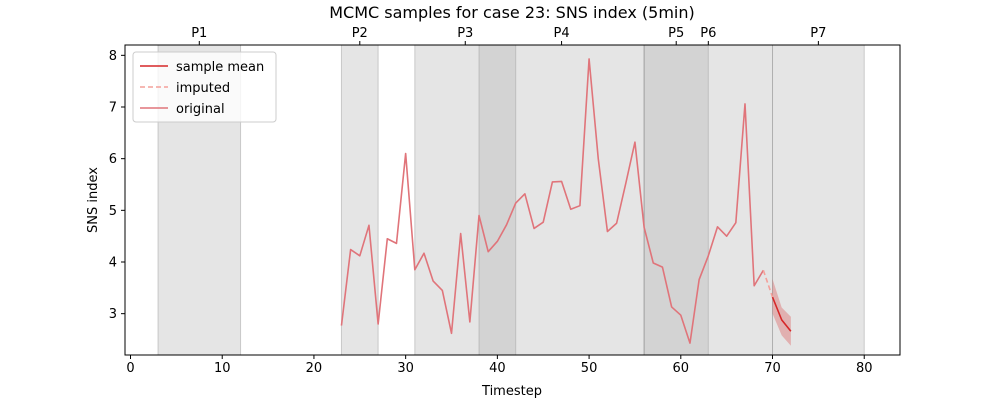 The width and height of the screenshot is (1000, 404). What do you see at coordinates (117, 185) in the screenshot?
I see `y-axis: 3 4 5 6 7 8` at bounding box center [117, 185].